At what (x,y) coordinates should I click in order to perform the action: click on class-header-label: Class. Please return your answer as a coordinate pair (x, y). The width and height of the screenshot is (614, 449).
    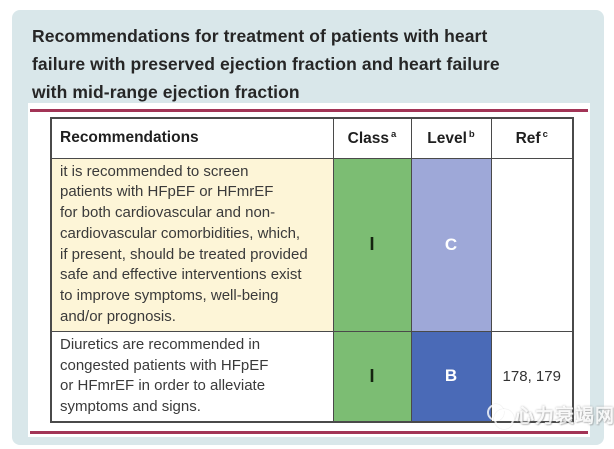
    Looking at the image, I should click on (368, 138).